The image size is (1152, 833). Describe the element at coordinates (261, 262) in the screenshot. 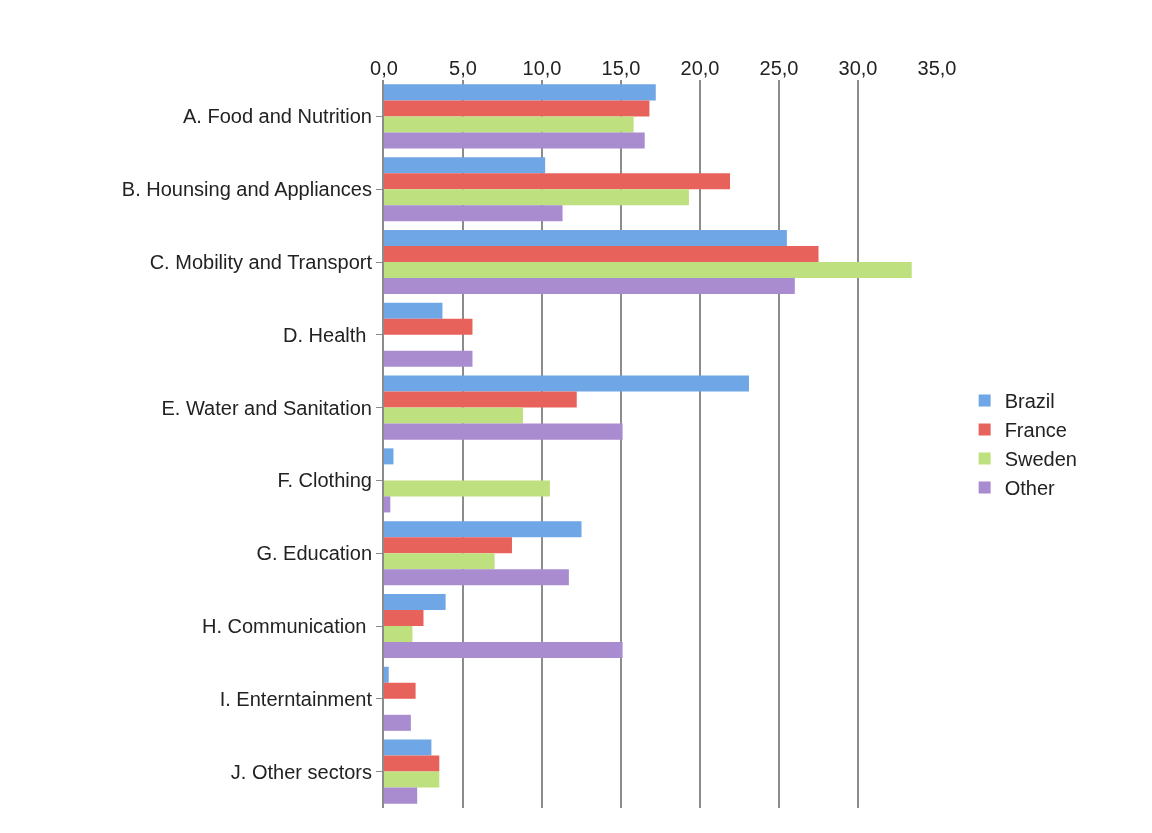

I see `y-tick-label: C. Mobility and Transport` at that location.